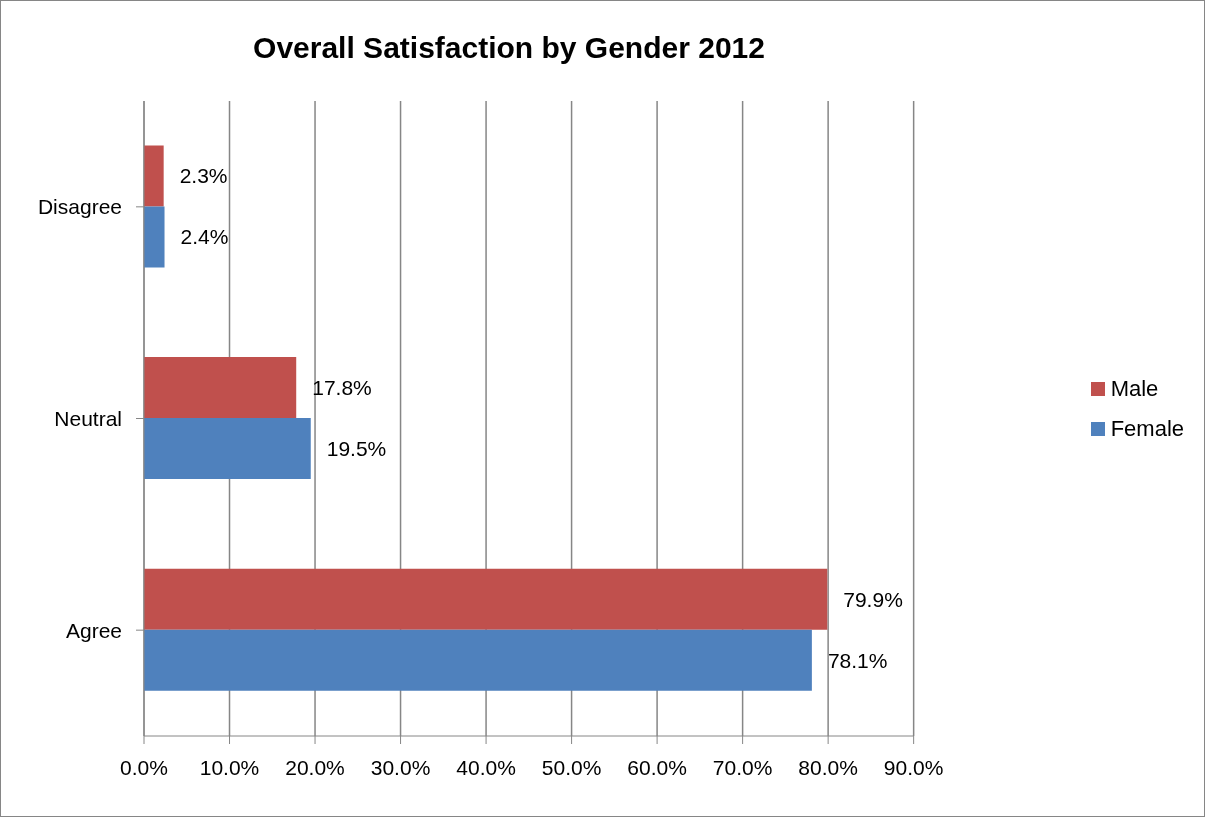 The image size is (1205, 817). What do you see at coordinates (657, 767) in the screenshot?
I see `x-tick-label: 60.0%` at bounding box center [657, 767].